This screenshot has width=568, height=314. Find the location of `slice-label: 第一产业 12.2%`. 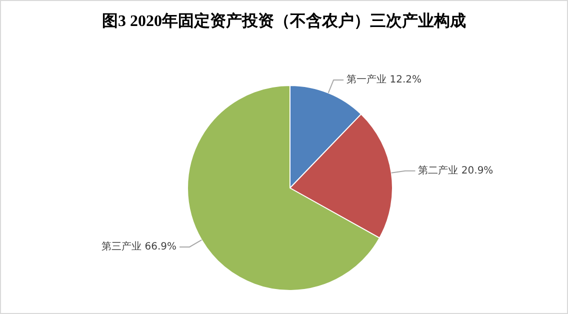

slice-label: 第一产业 12.2% is located at coordinates (384, 80).